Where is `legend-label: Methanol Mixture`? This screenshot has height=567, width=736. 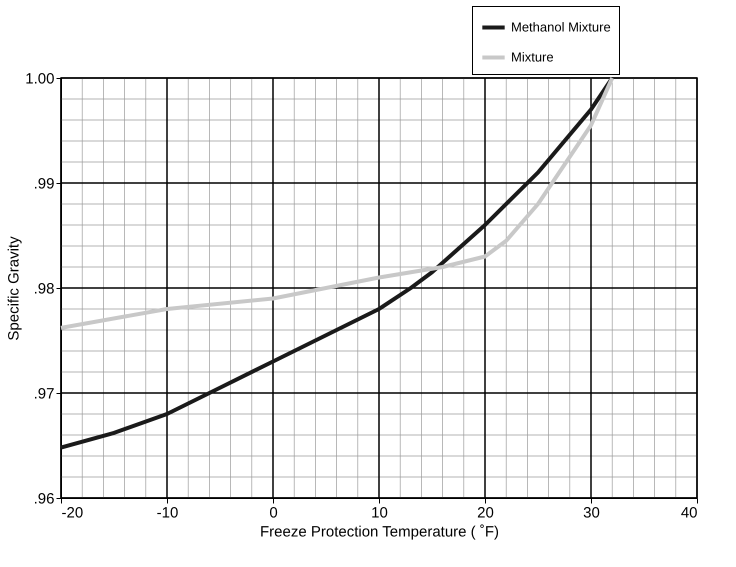
legend-label: Methanol Mixture is located at coordinates (561, 27).